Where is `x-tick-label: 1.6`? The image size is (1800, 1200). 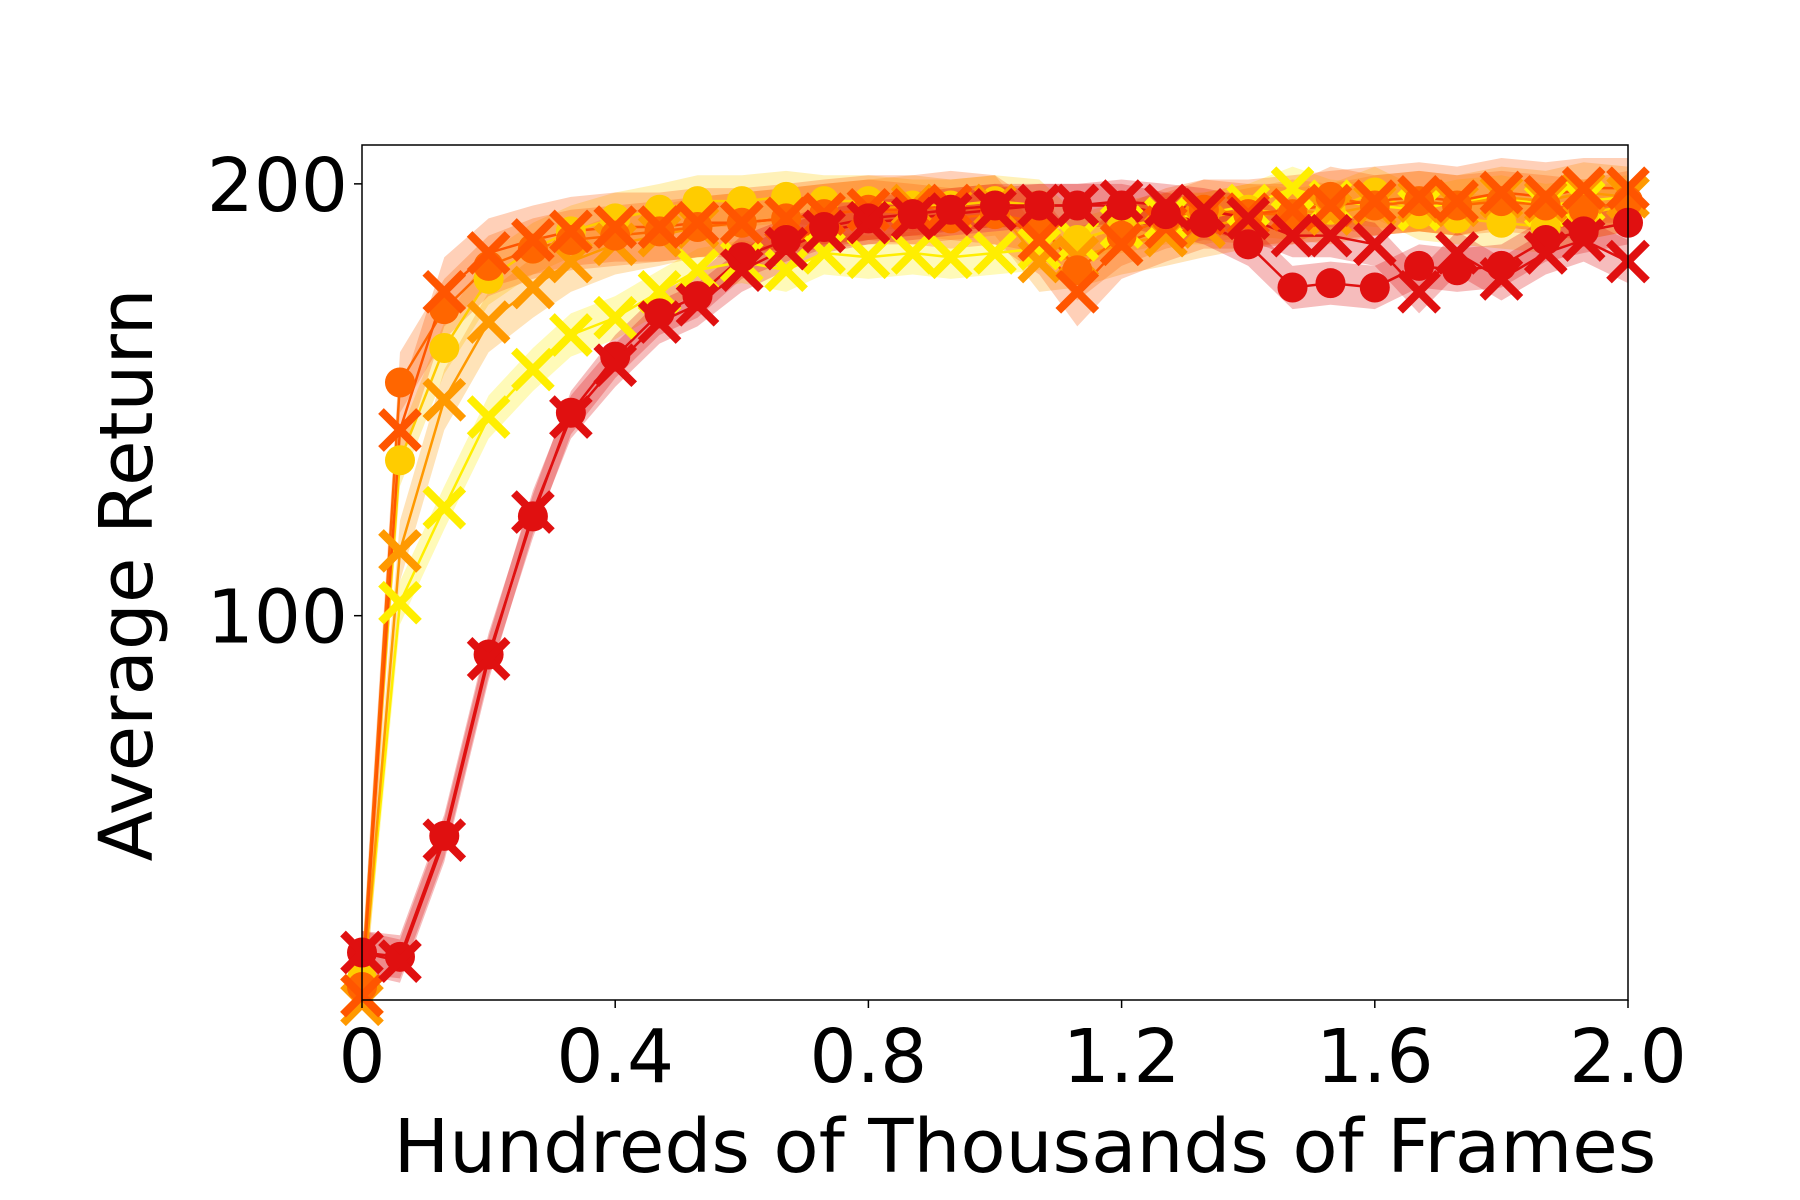
x-tick-label: 1.6 is located at coordinates (1375, 1057).